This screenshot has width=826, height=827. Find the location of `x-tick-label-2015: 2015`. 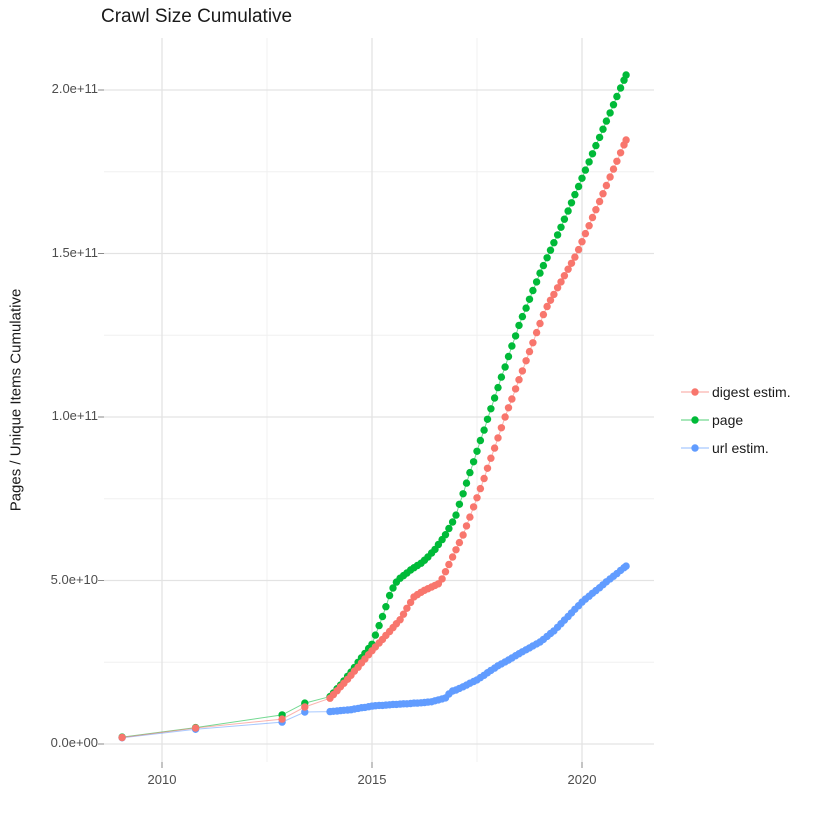

x-tick-label-2015: 2015 is located at coordinates (372, 779).